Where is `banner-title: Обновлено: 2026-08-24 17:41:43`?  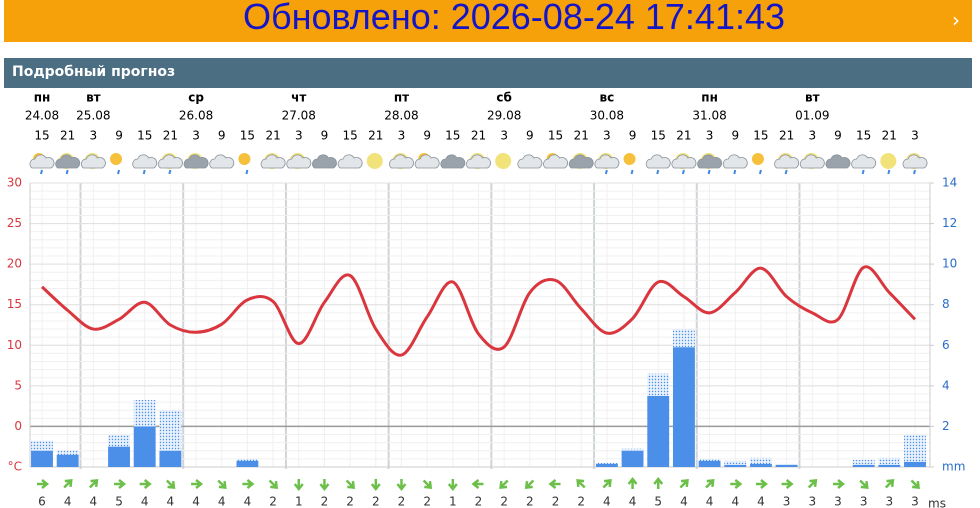 banner-title: Обновлено: 2026-08-24 17:41:43 is located at coordinates (514, 18).